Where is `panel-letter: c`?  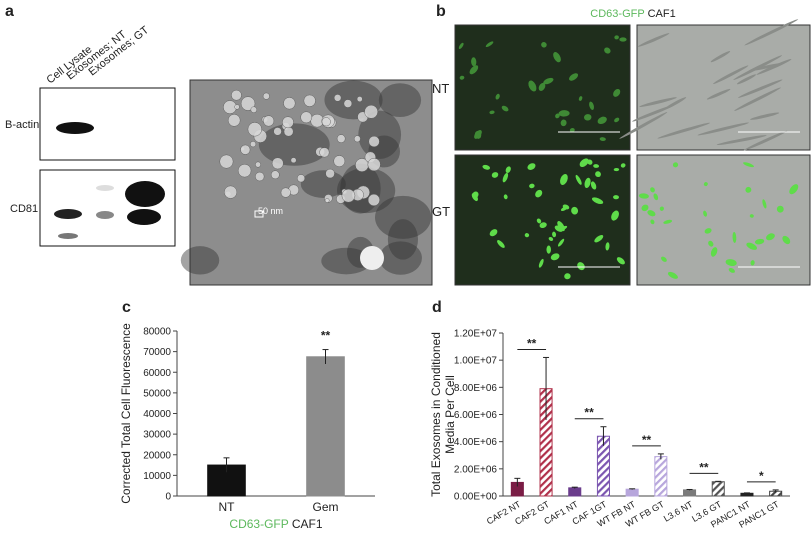
panel-letter: c is located at coordinates (126, 307).